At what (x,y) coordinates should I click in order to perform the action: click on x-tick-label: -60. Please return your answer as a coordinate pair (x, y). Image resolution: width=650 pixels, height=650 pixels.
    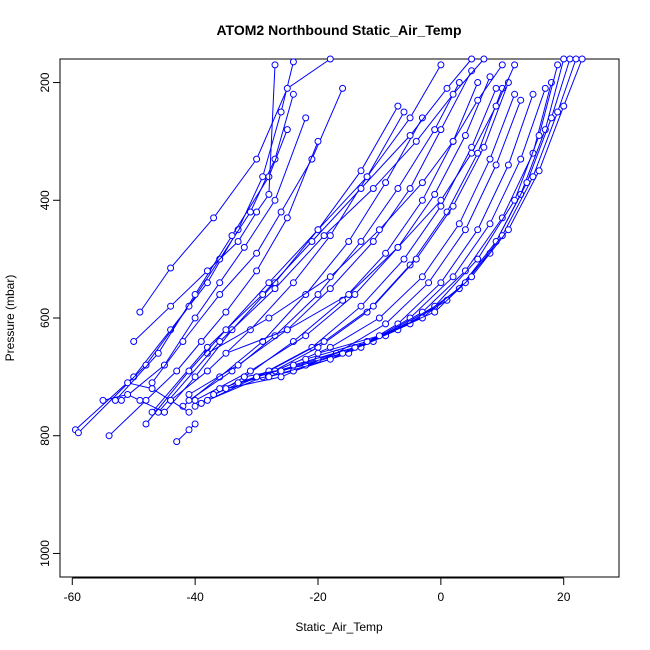
    Looking at the image, I should click on (73, 597).